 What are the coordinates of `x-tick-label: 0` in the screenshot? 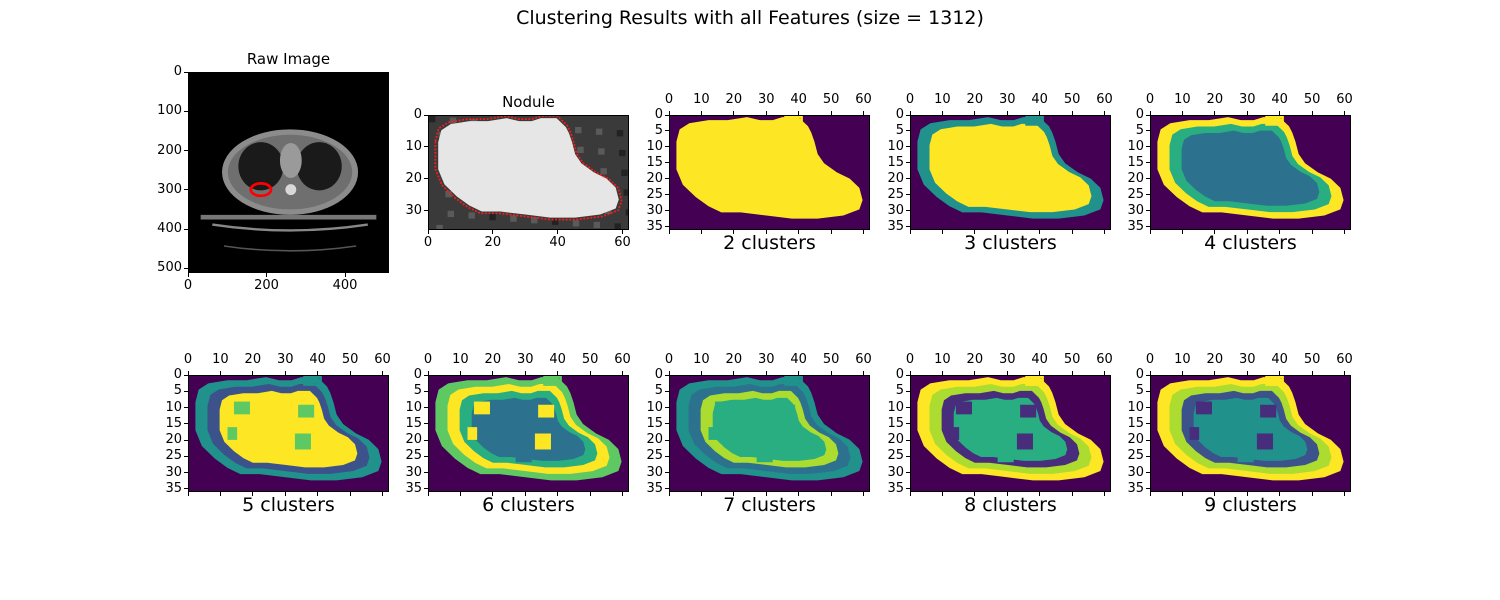 It's located at (428, 359).